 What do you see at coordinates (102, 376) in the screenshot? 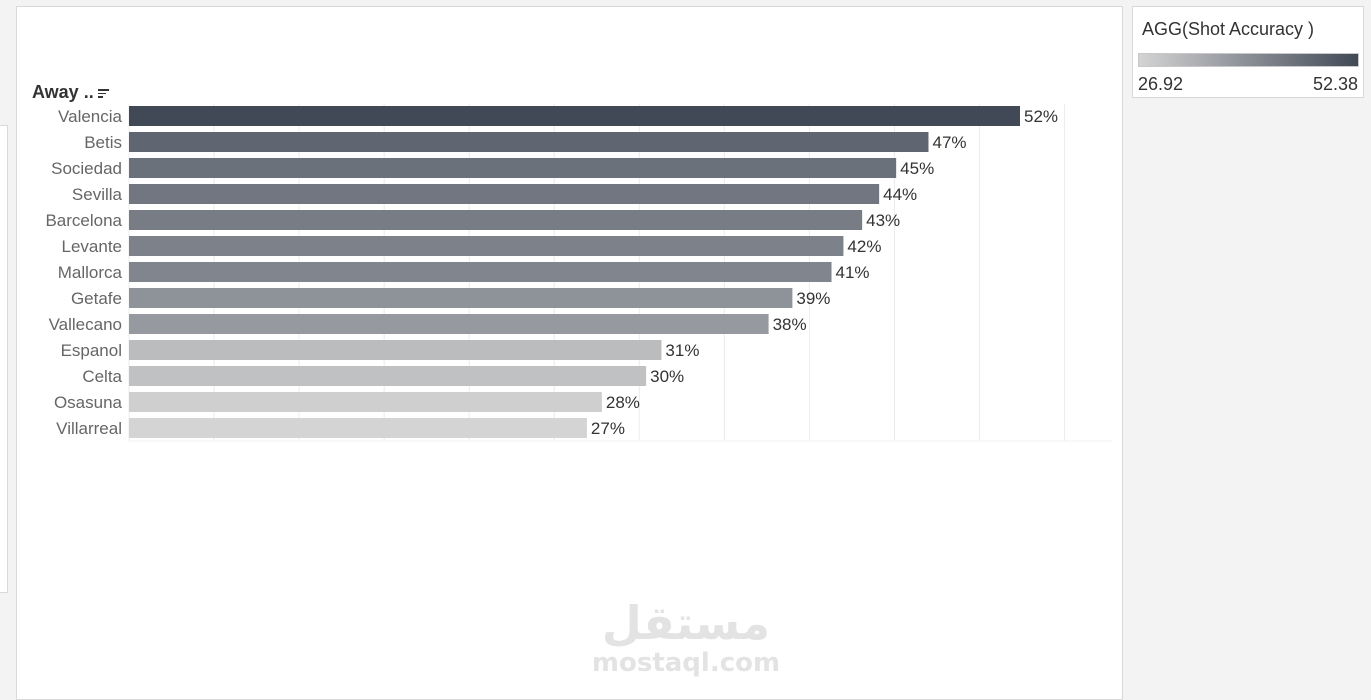
I see `category-label: Celta` at bounding box center [102, 376].